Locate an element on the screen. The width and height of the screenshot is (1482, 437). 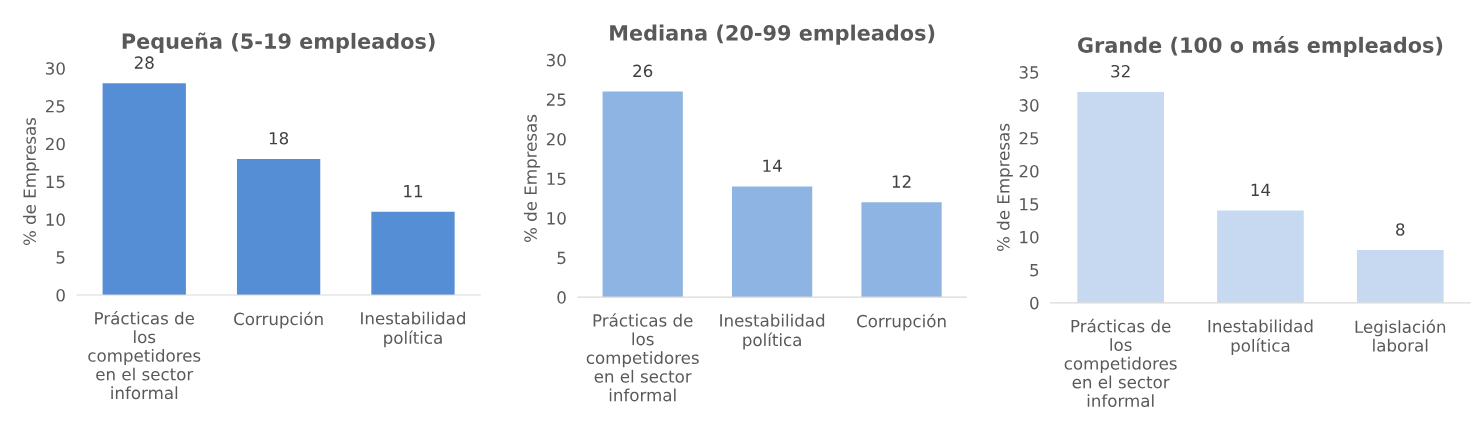
data-label: 11 is located at coordinates (413, 191).